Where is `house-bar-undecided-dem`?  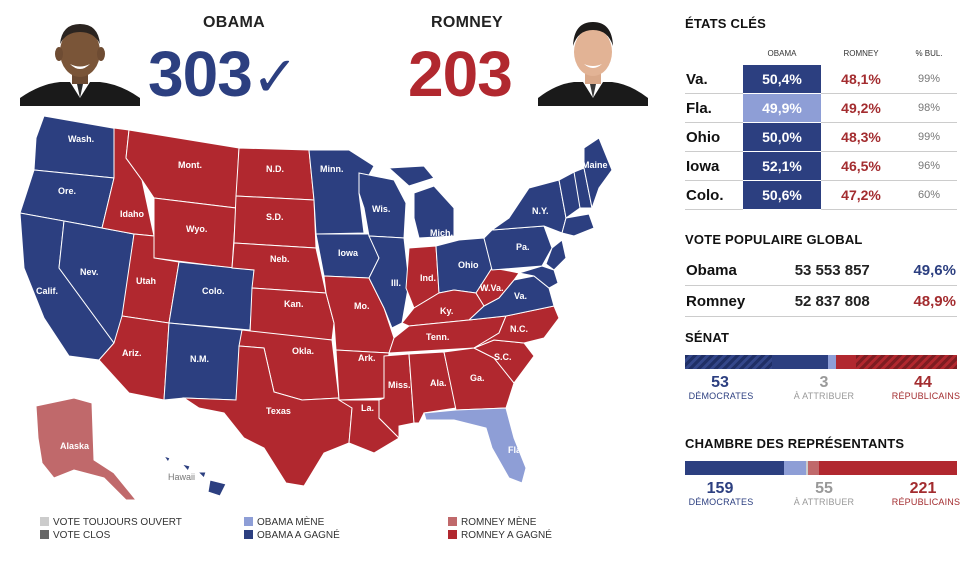
house-bar-undecided-dem is located at coordinates (795, 468).